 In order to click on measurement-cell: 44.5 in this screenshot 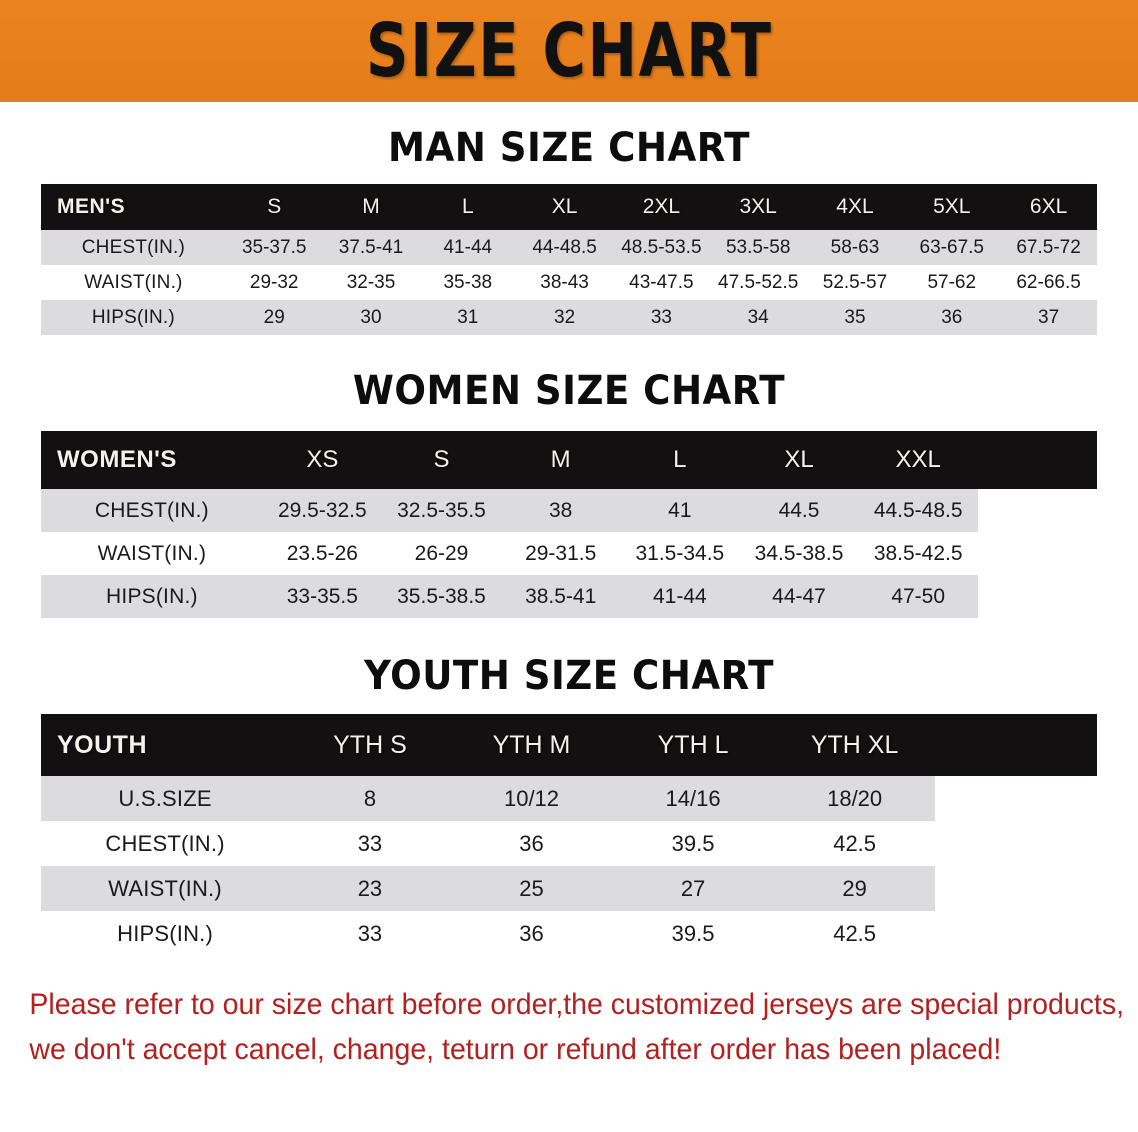, I will do `click(799, 510)`.